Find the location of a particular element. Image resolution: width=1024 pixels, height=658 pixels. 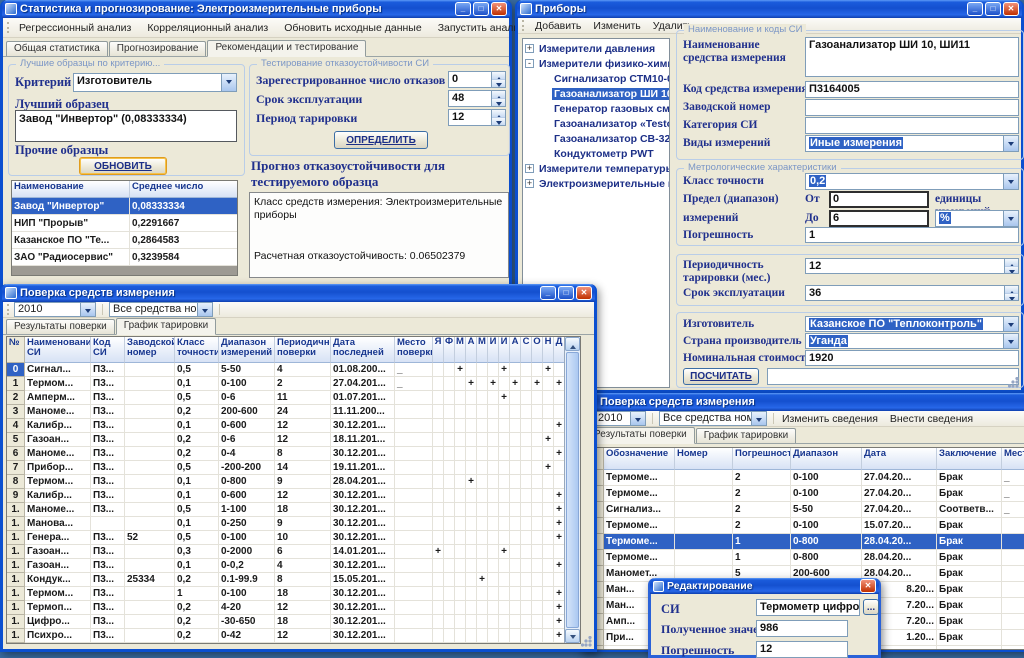

month-header: Ф is located at coordinates (449, 350).